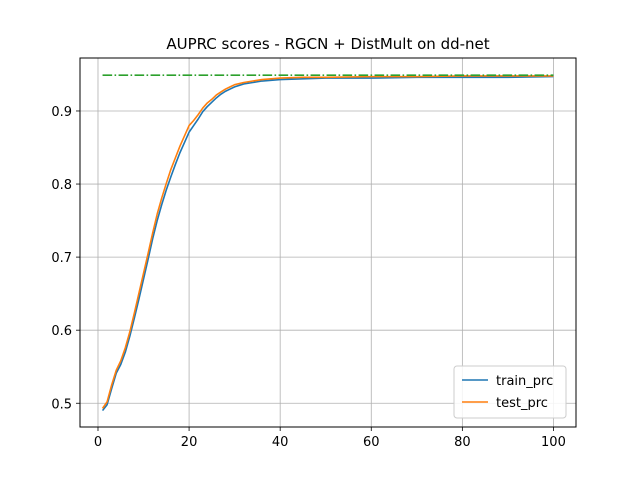  What do you see at coordinates (524, 381) in the screenshot?
I see `legend-label-train-prc: train_prc` at bounding box center [524, 381].